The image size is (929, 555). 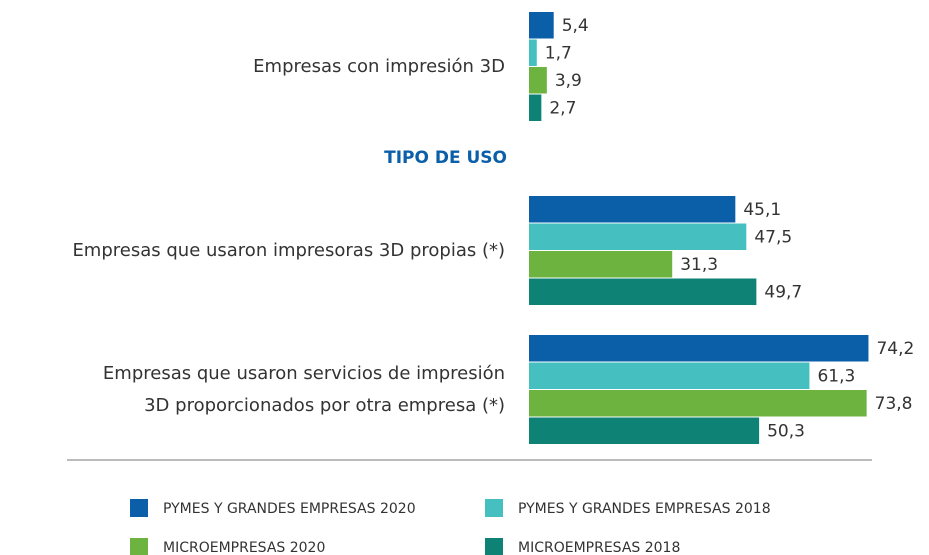 I want to click on value-label: 31,3, so click(x=699, y=265).